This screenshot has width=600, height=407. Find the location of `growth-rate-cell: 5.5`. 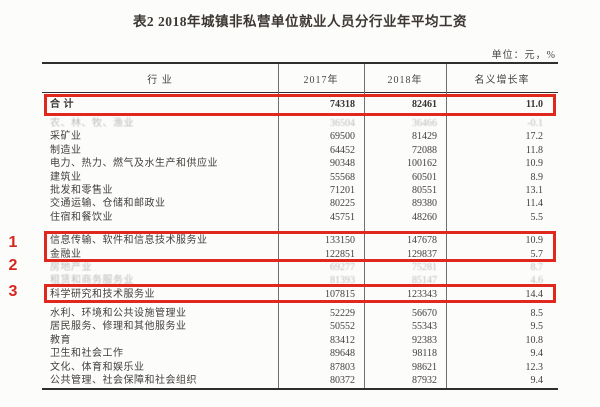

growth-rate-cell: 5.5 is located at coordinates (537, 217).